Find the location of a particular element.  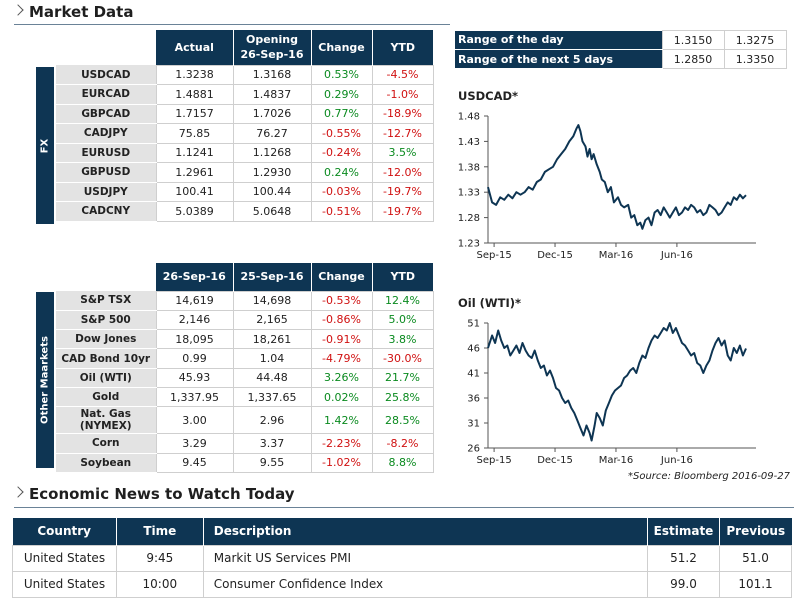

market-date1-value: 0.99 is located at coordinates (194, 358).